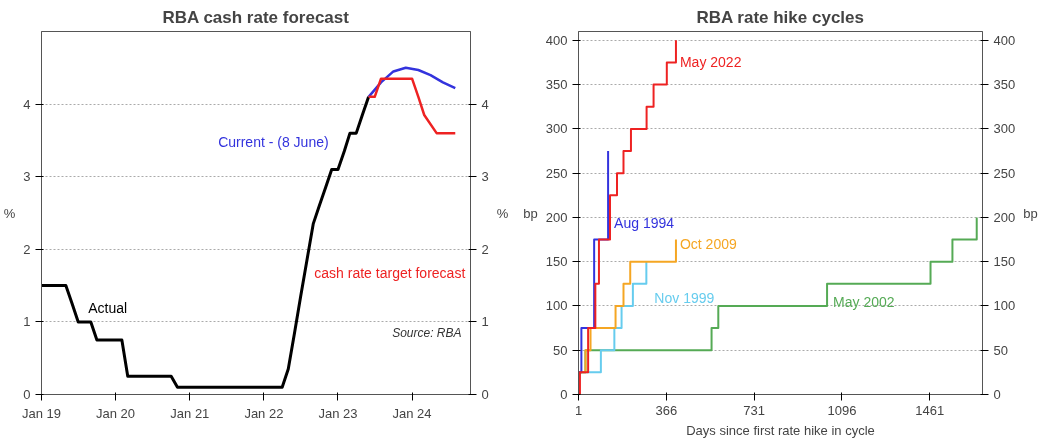 This screenshot has width=1051, height=445. Describe the element at coordinates (485, 177) in the screenshot. I see `y2-tick-label: 3` at that location.